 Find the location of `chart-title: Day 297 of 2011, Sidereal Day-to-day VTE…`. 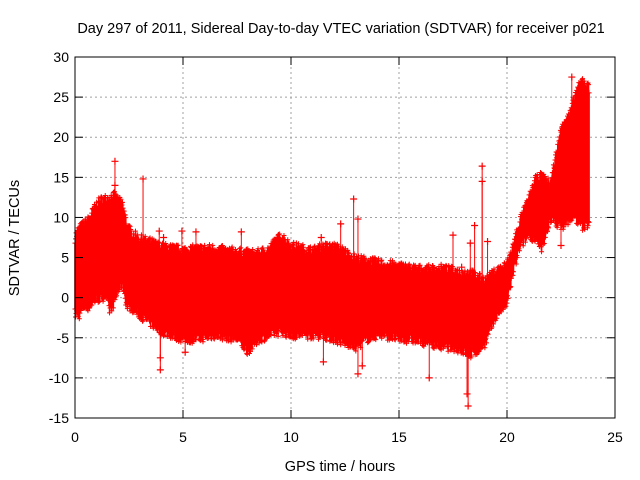

chart-title: Day 297 of 2011, Sidereal Day-to-day VTE… is located at coordinates (340, 29).